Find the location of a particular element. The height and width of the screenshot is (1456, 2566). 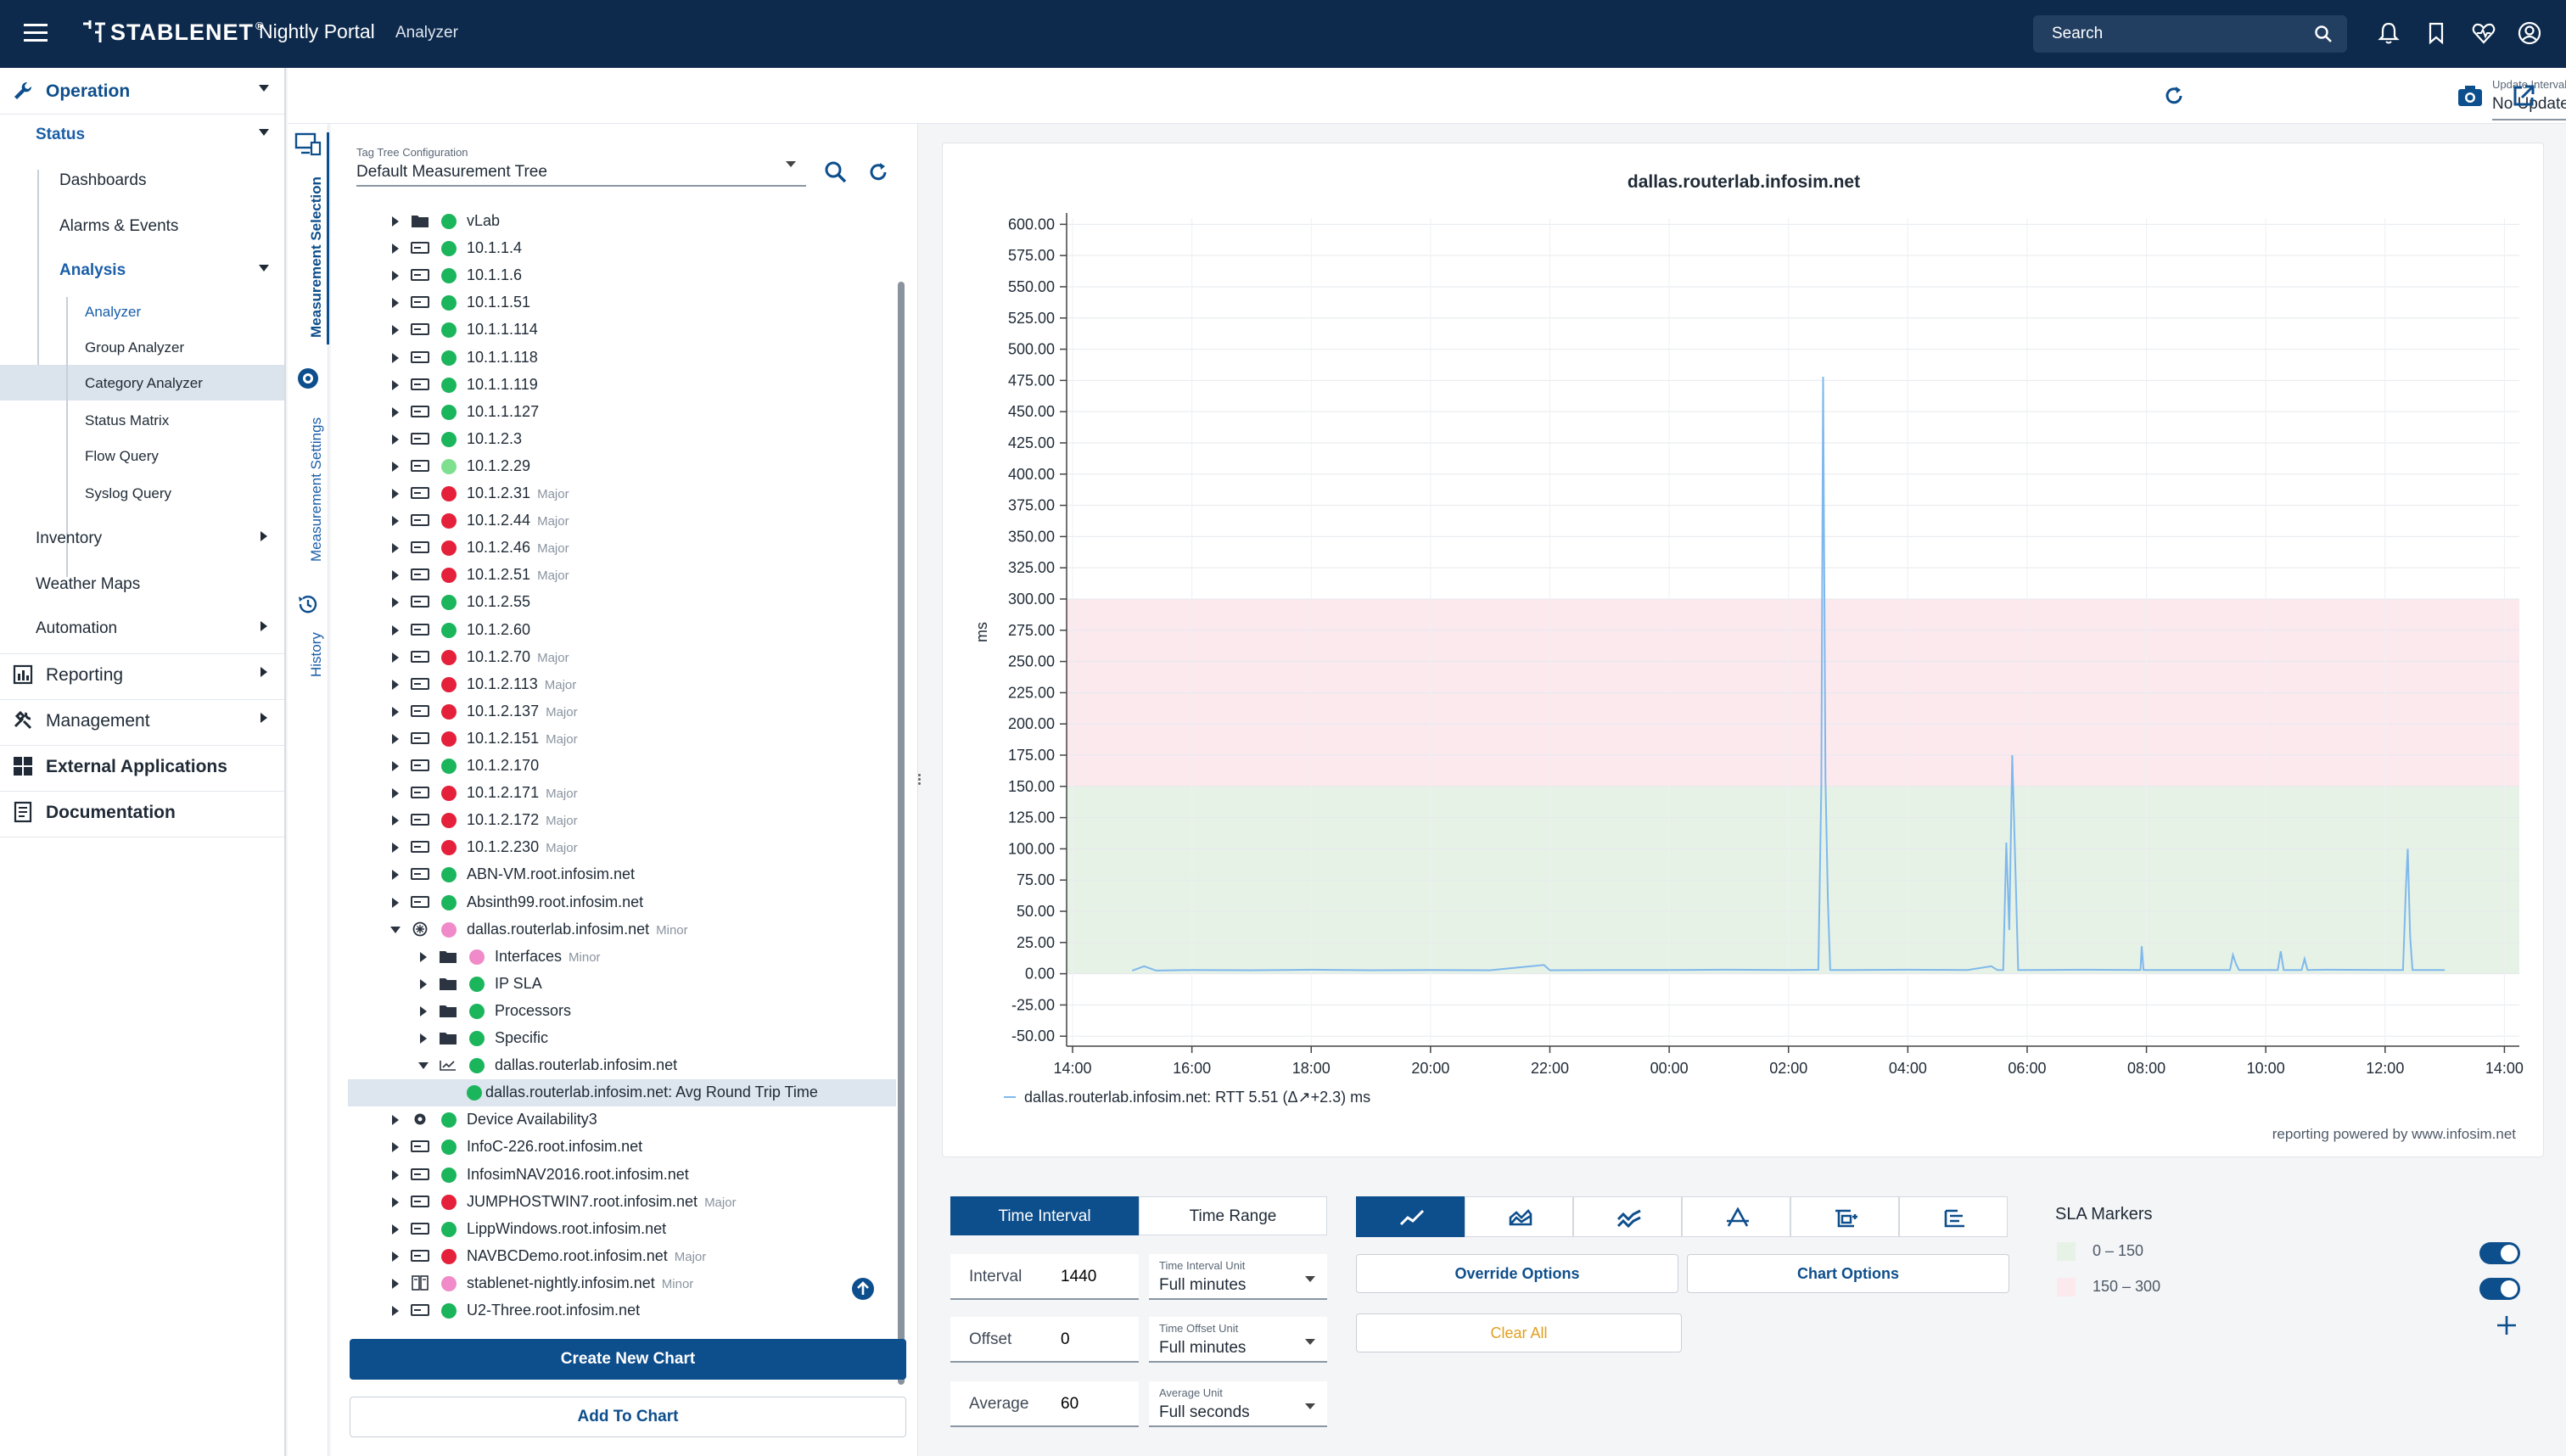

chart-options-button: Chart Options is located at coordinates (1848, 1273).